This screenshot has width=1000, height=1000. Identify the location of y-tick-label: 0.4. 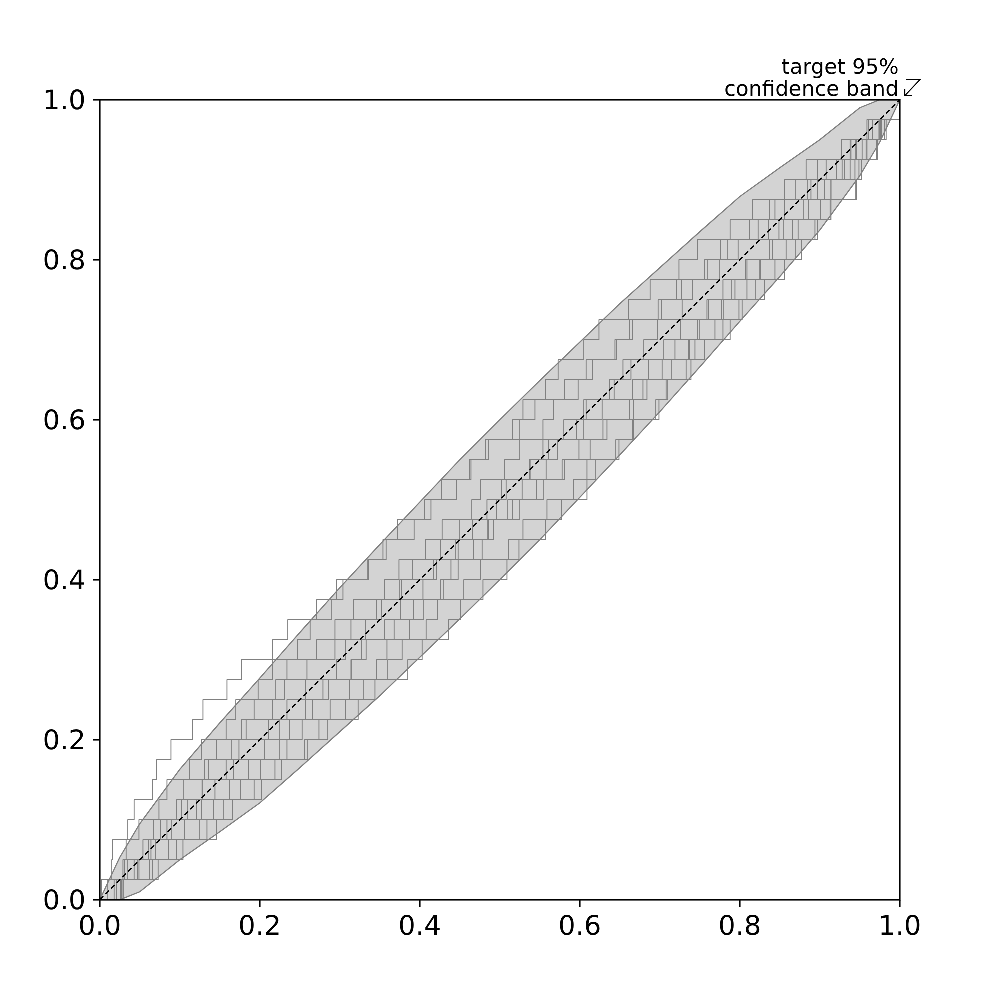
(64, 580).